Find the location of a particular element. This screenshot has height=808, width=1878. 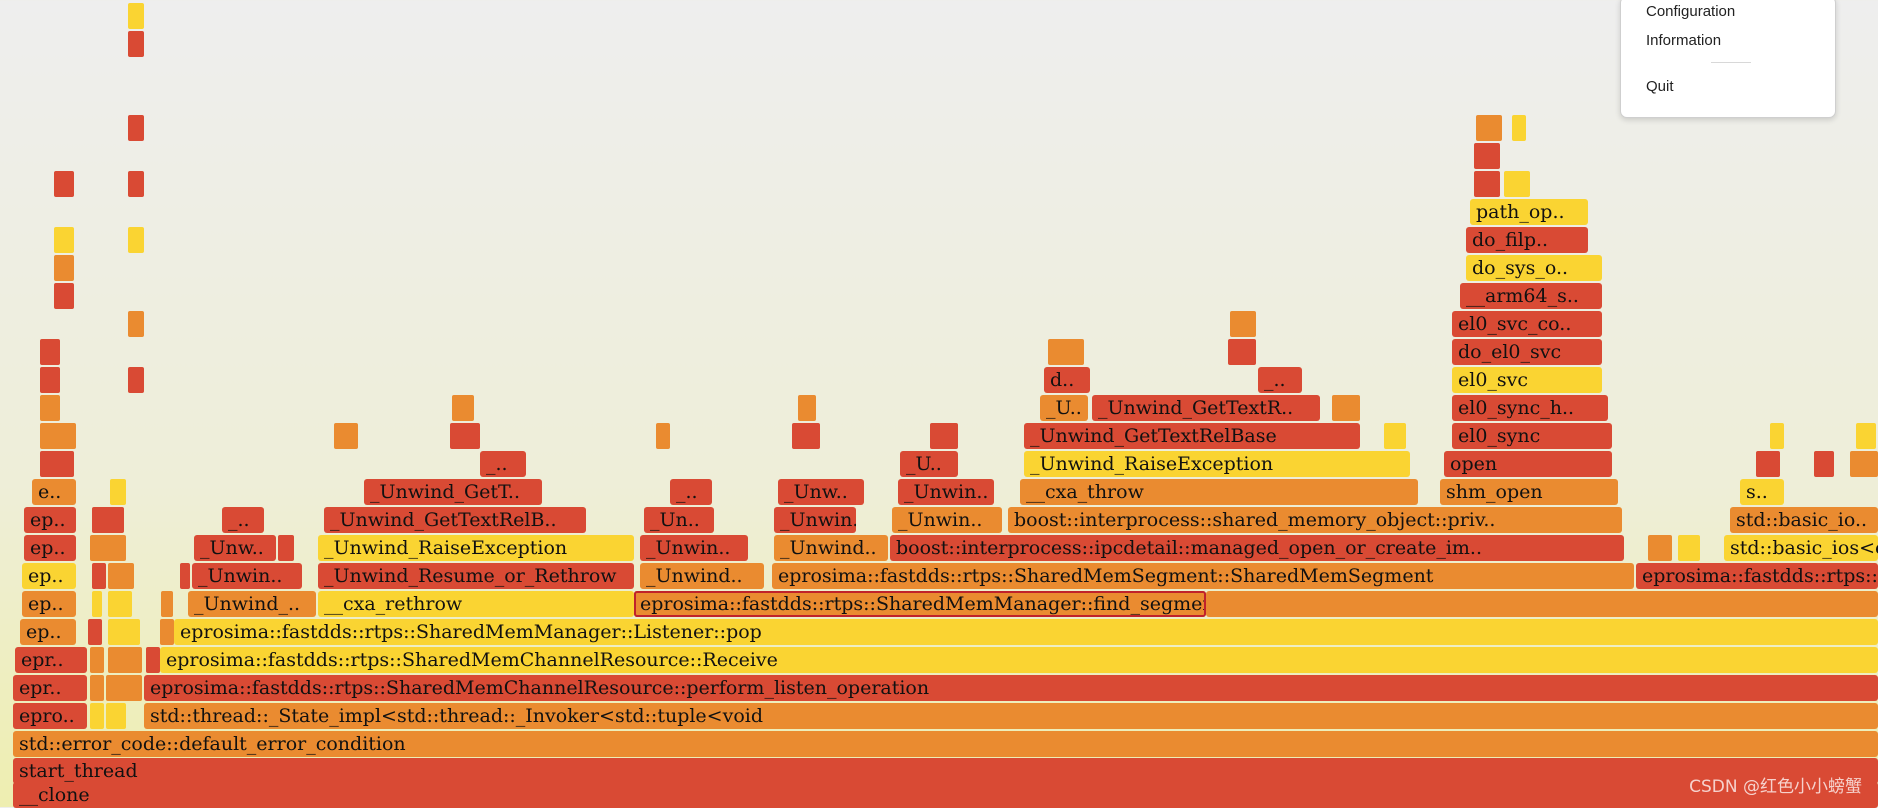

frame-error-condition: std::error_code::default_error_condition is located at coordinates (945, 744).